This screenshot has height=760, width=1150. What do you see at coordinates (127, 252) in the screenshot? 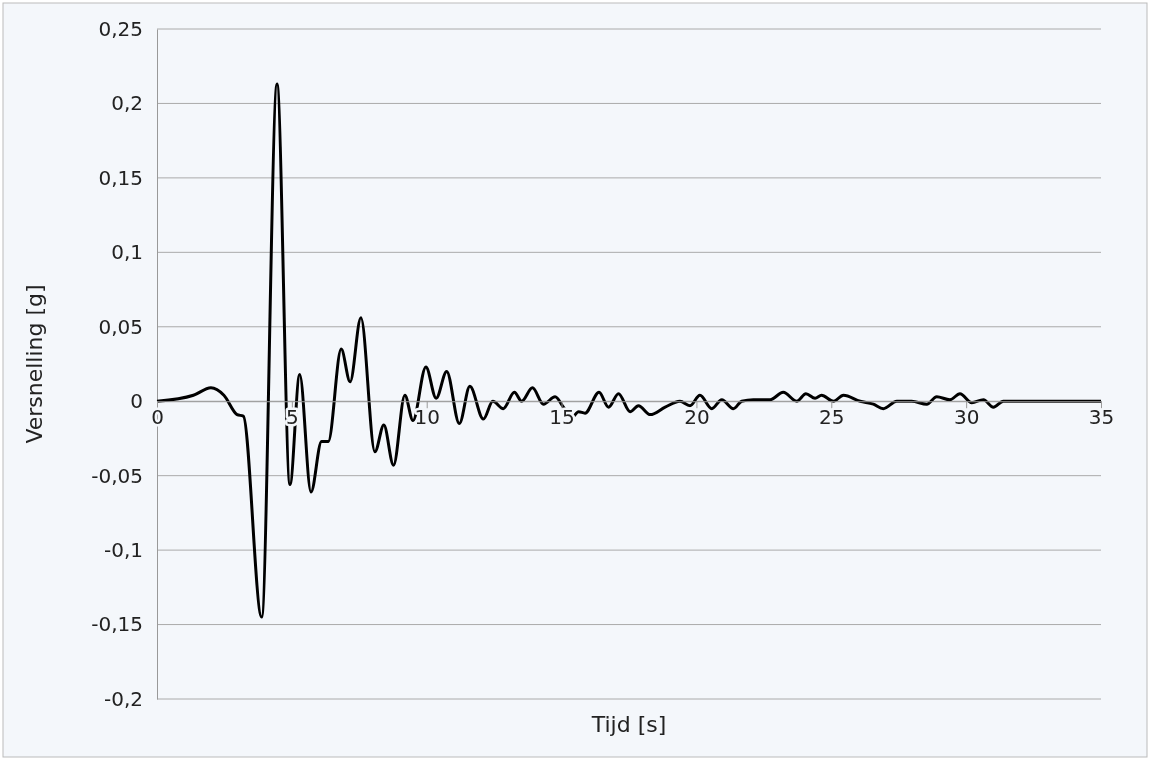
I see `y-tick-label: 0,1` at bounding box center [127, 252].